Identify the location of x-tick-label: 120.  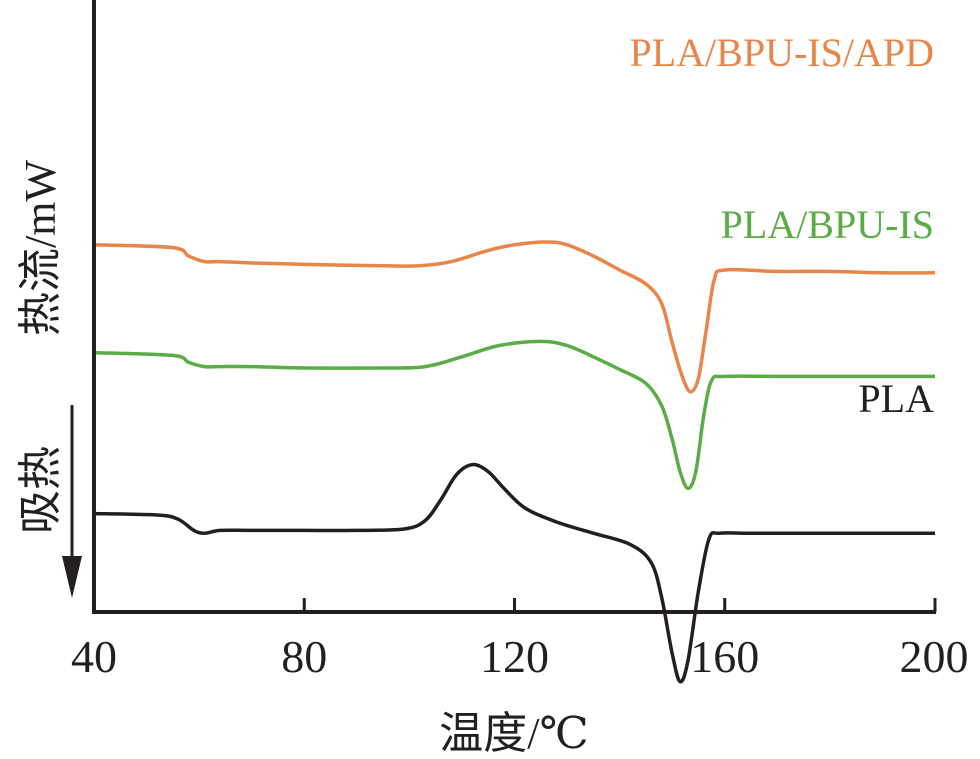
(514, 656).